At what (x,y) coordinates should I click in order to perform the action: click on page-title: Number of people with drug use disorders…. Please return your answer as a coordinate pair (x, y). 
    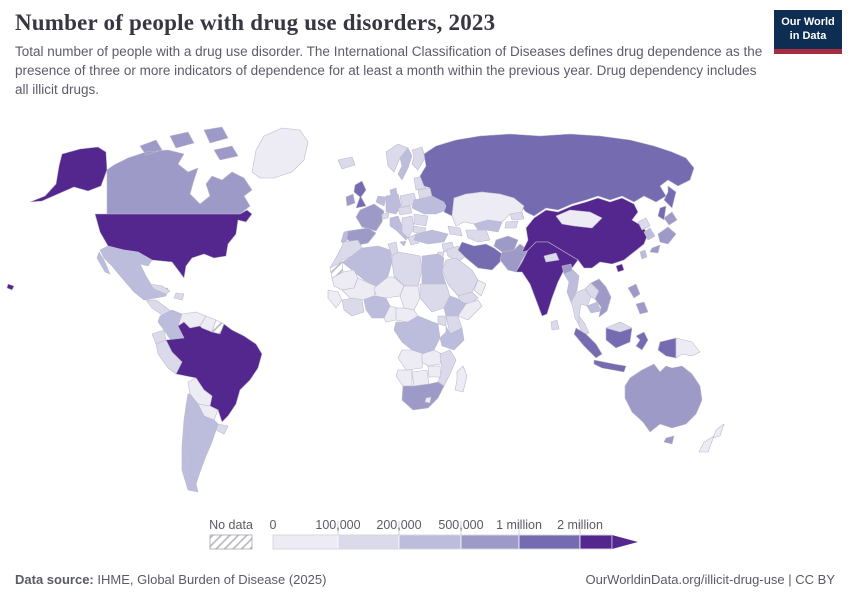
    Looking at the image, I should click on (255, 22).